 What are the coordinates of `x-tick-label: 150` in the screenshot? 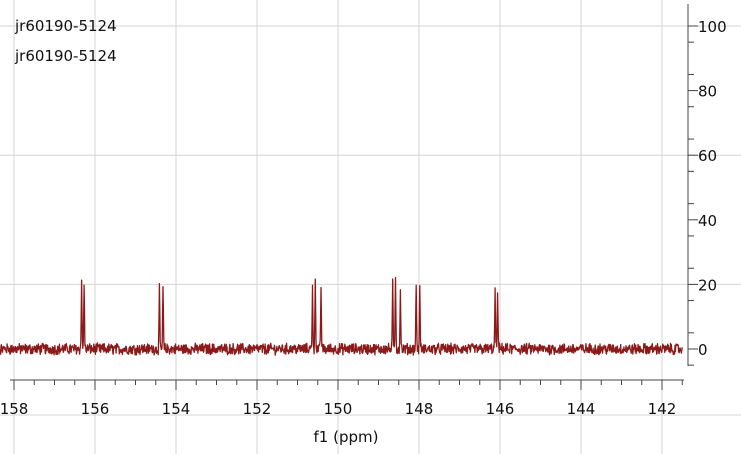 It's located at (338, 409).